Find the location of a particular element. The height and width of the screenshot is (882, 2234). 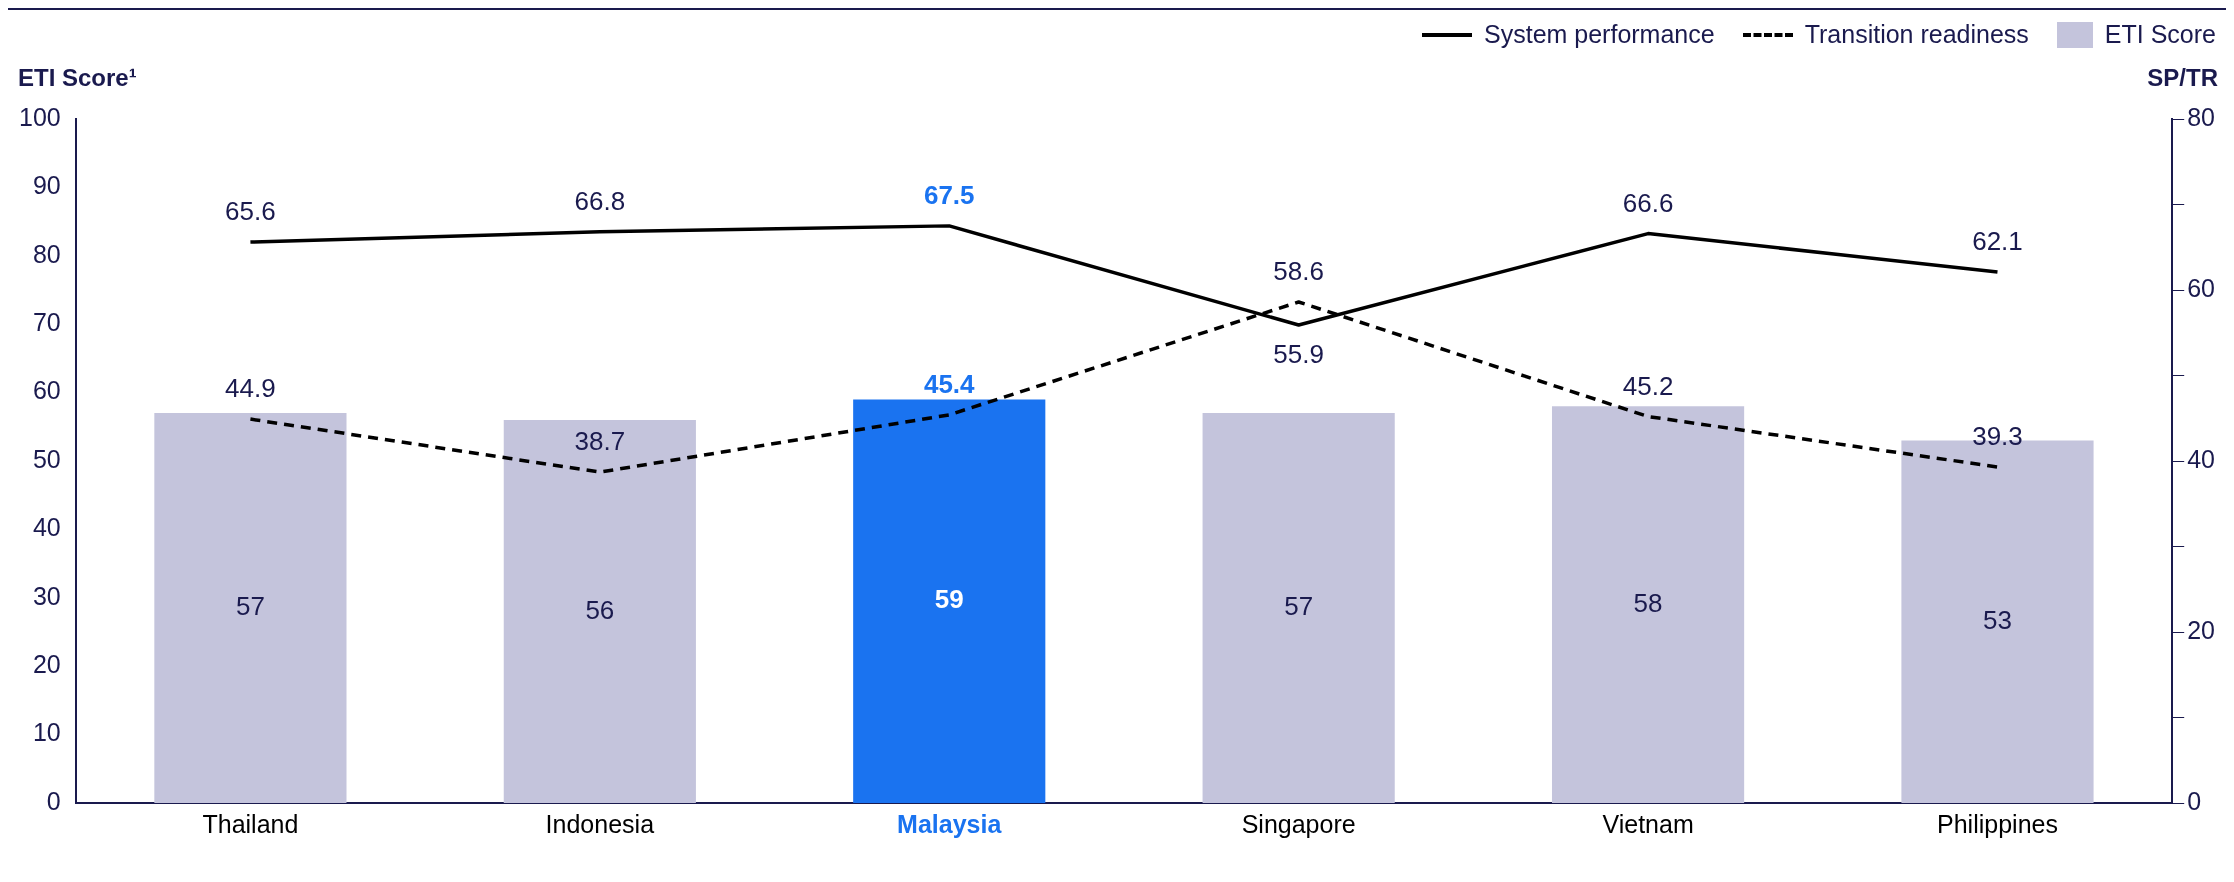

data-label: 53 is located at coordinates (1997, 619).